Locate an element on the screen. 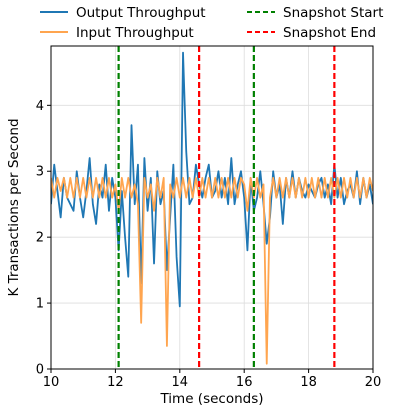 Image resolution: width=415 pixels, height=415 pixels. y-tick-label: 3 is located at coordinates (40, 172).